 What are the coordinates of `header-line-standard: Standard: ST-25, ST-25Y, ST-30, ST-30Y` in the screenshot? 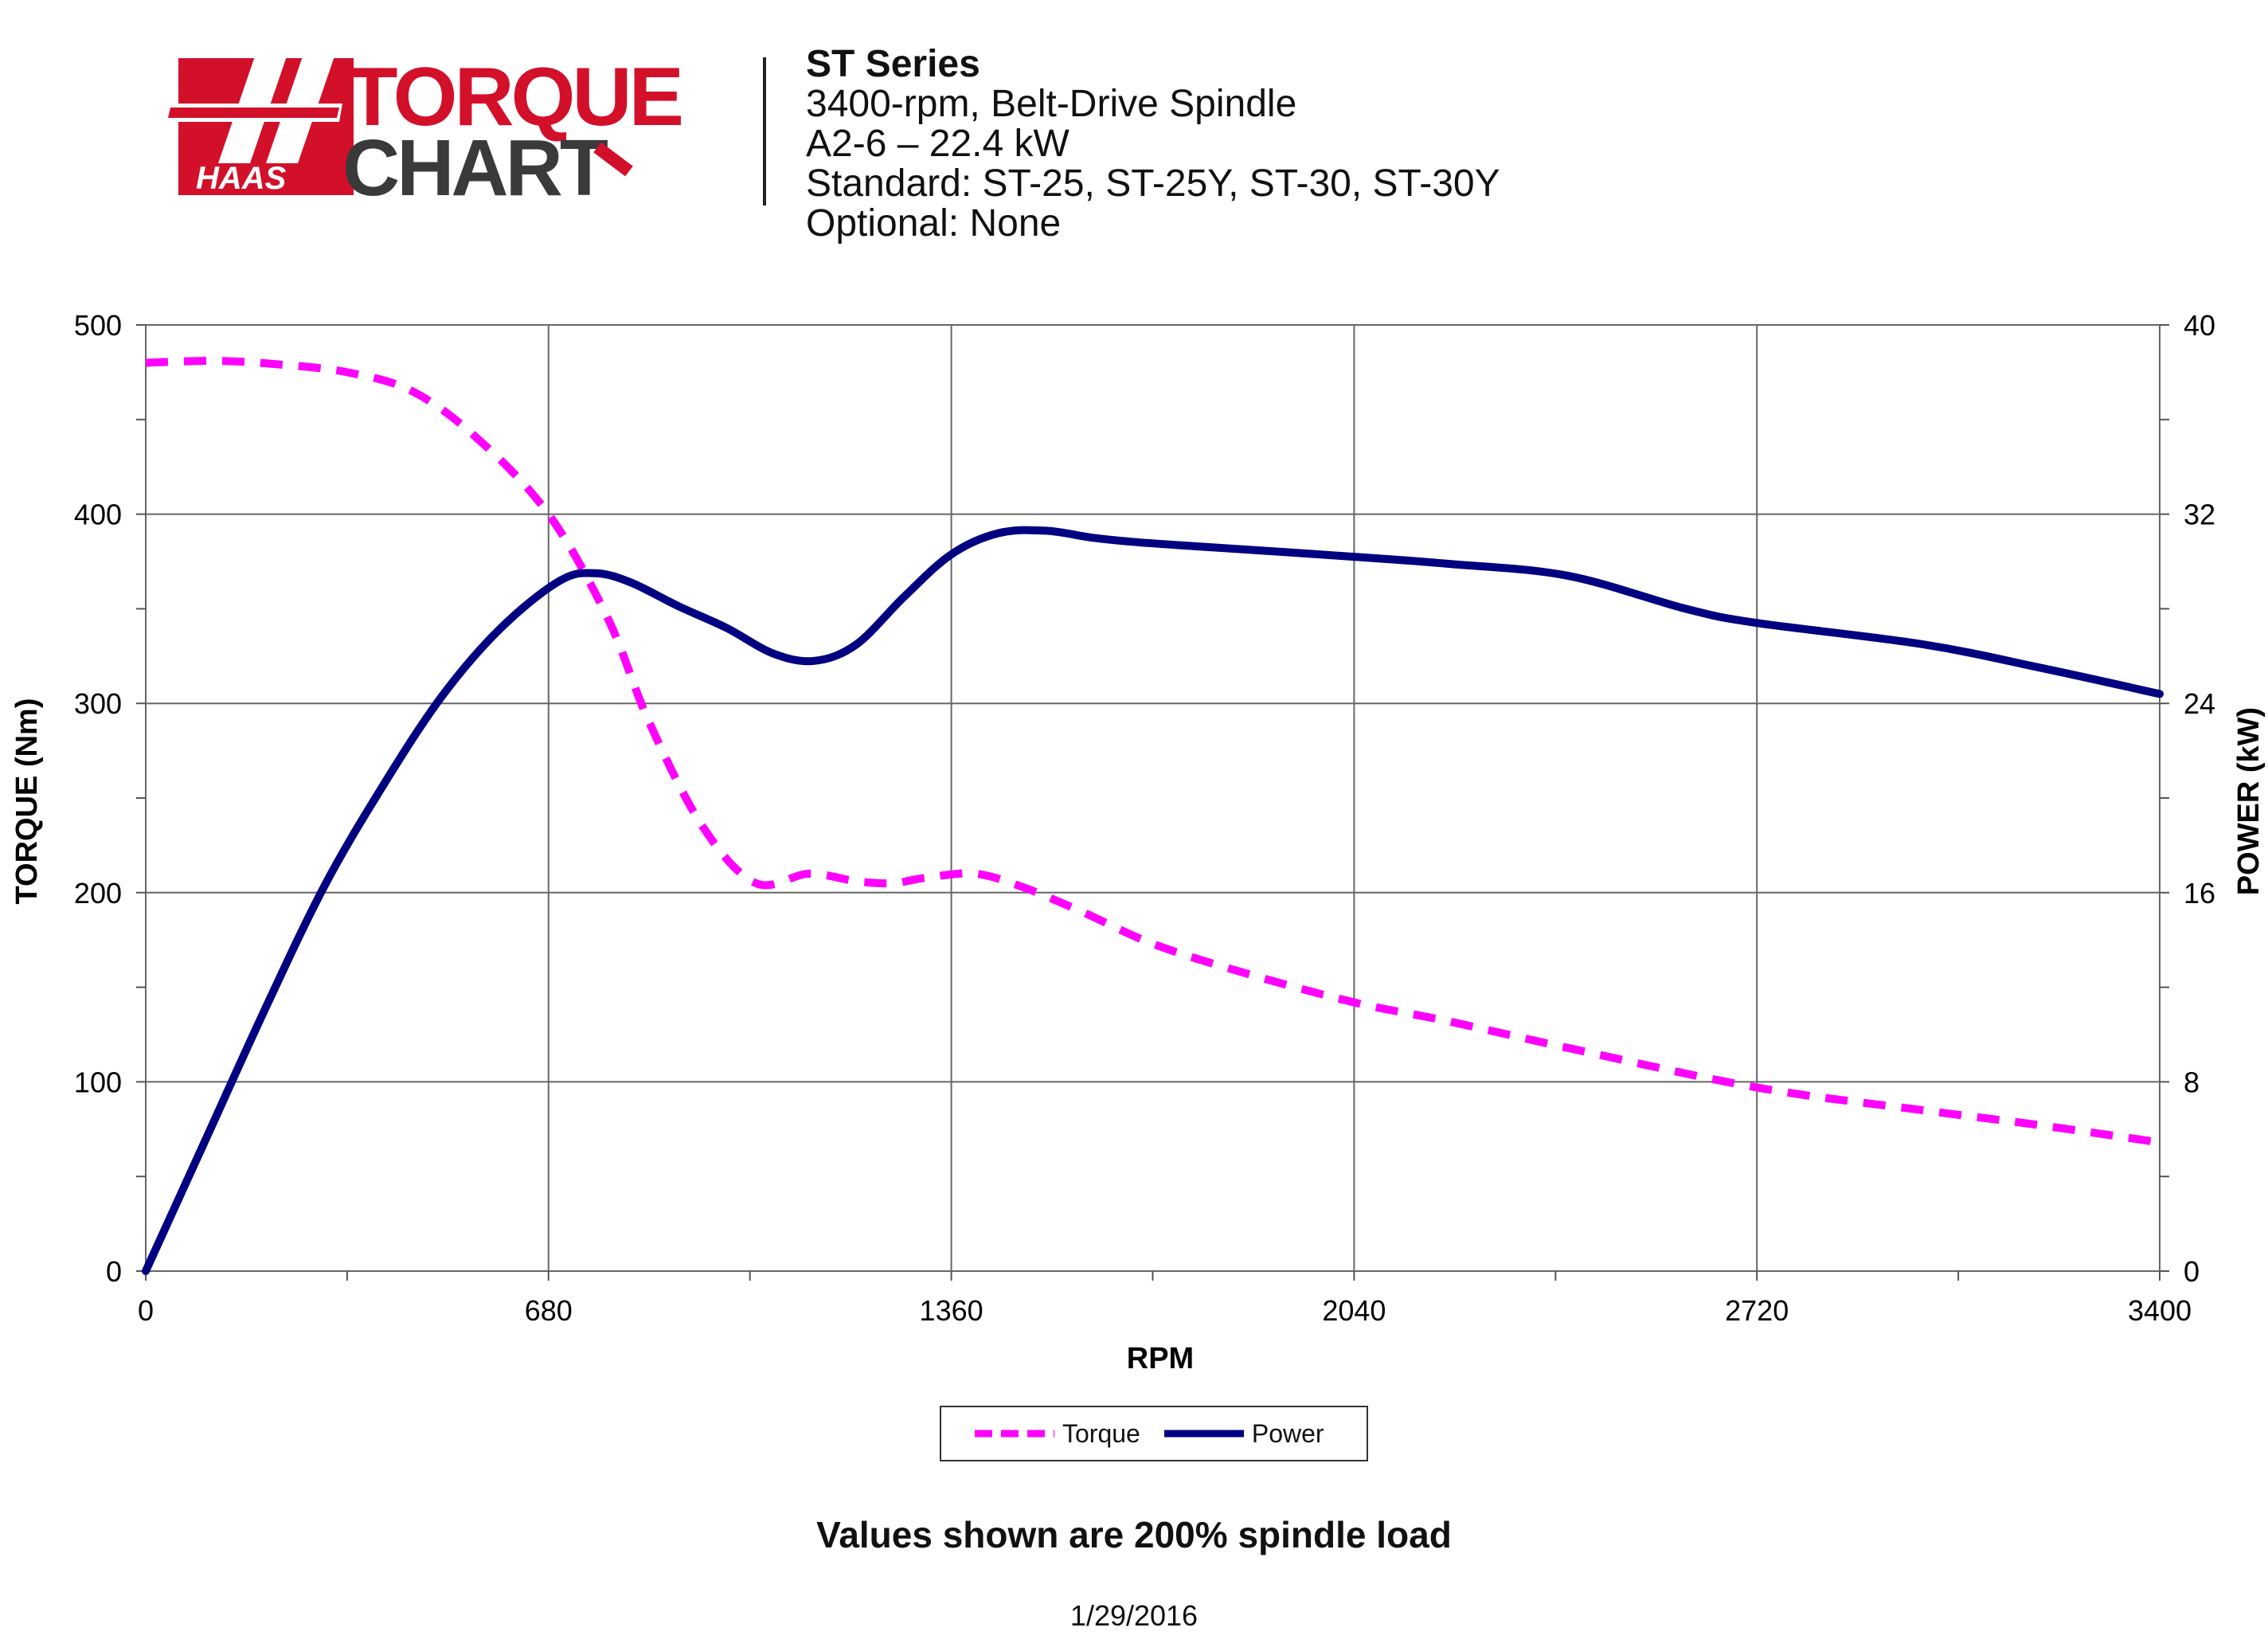 It's located at (1153, 183).